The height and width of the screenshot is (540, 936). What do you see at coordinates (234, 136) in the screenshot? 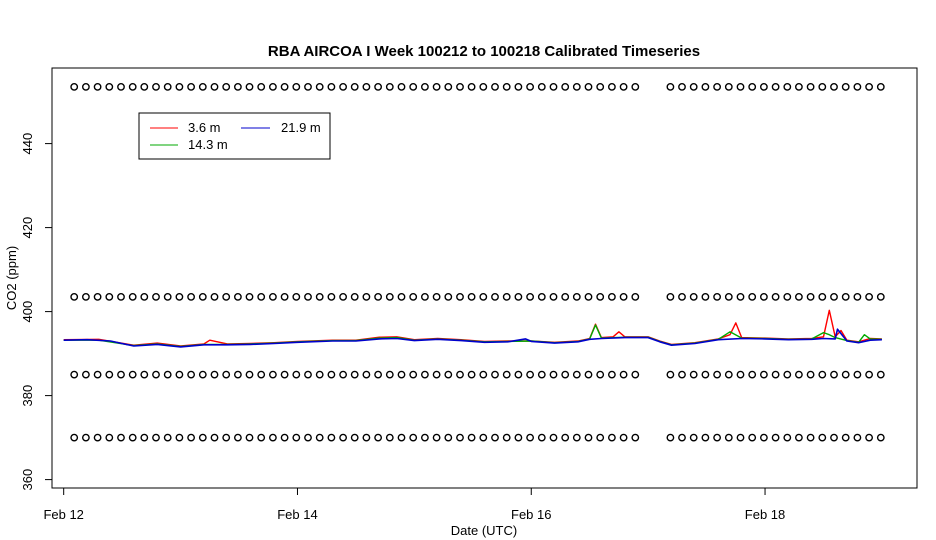
I see `legend: 3.6 m 14.3 m 21.9 m` at bounding box center [234, 136].